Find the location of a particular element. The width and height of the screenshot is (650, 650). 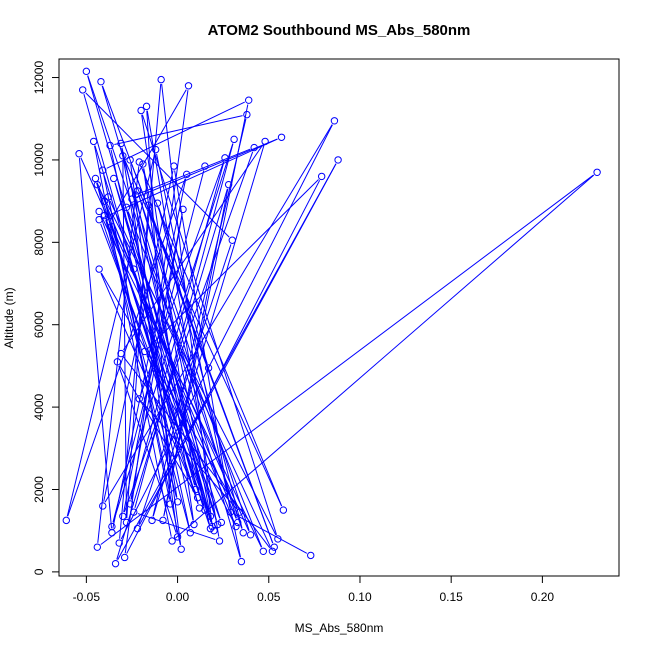

y-tick-label: 4000 is located at coordinates (39, 406).